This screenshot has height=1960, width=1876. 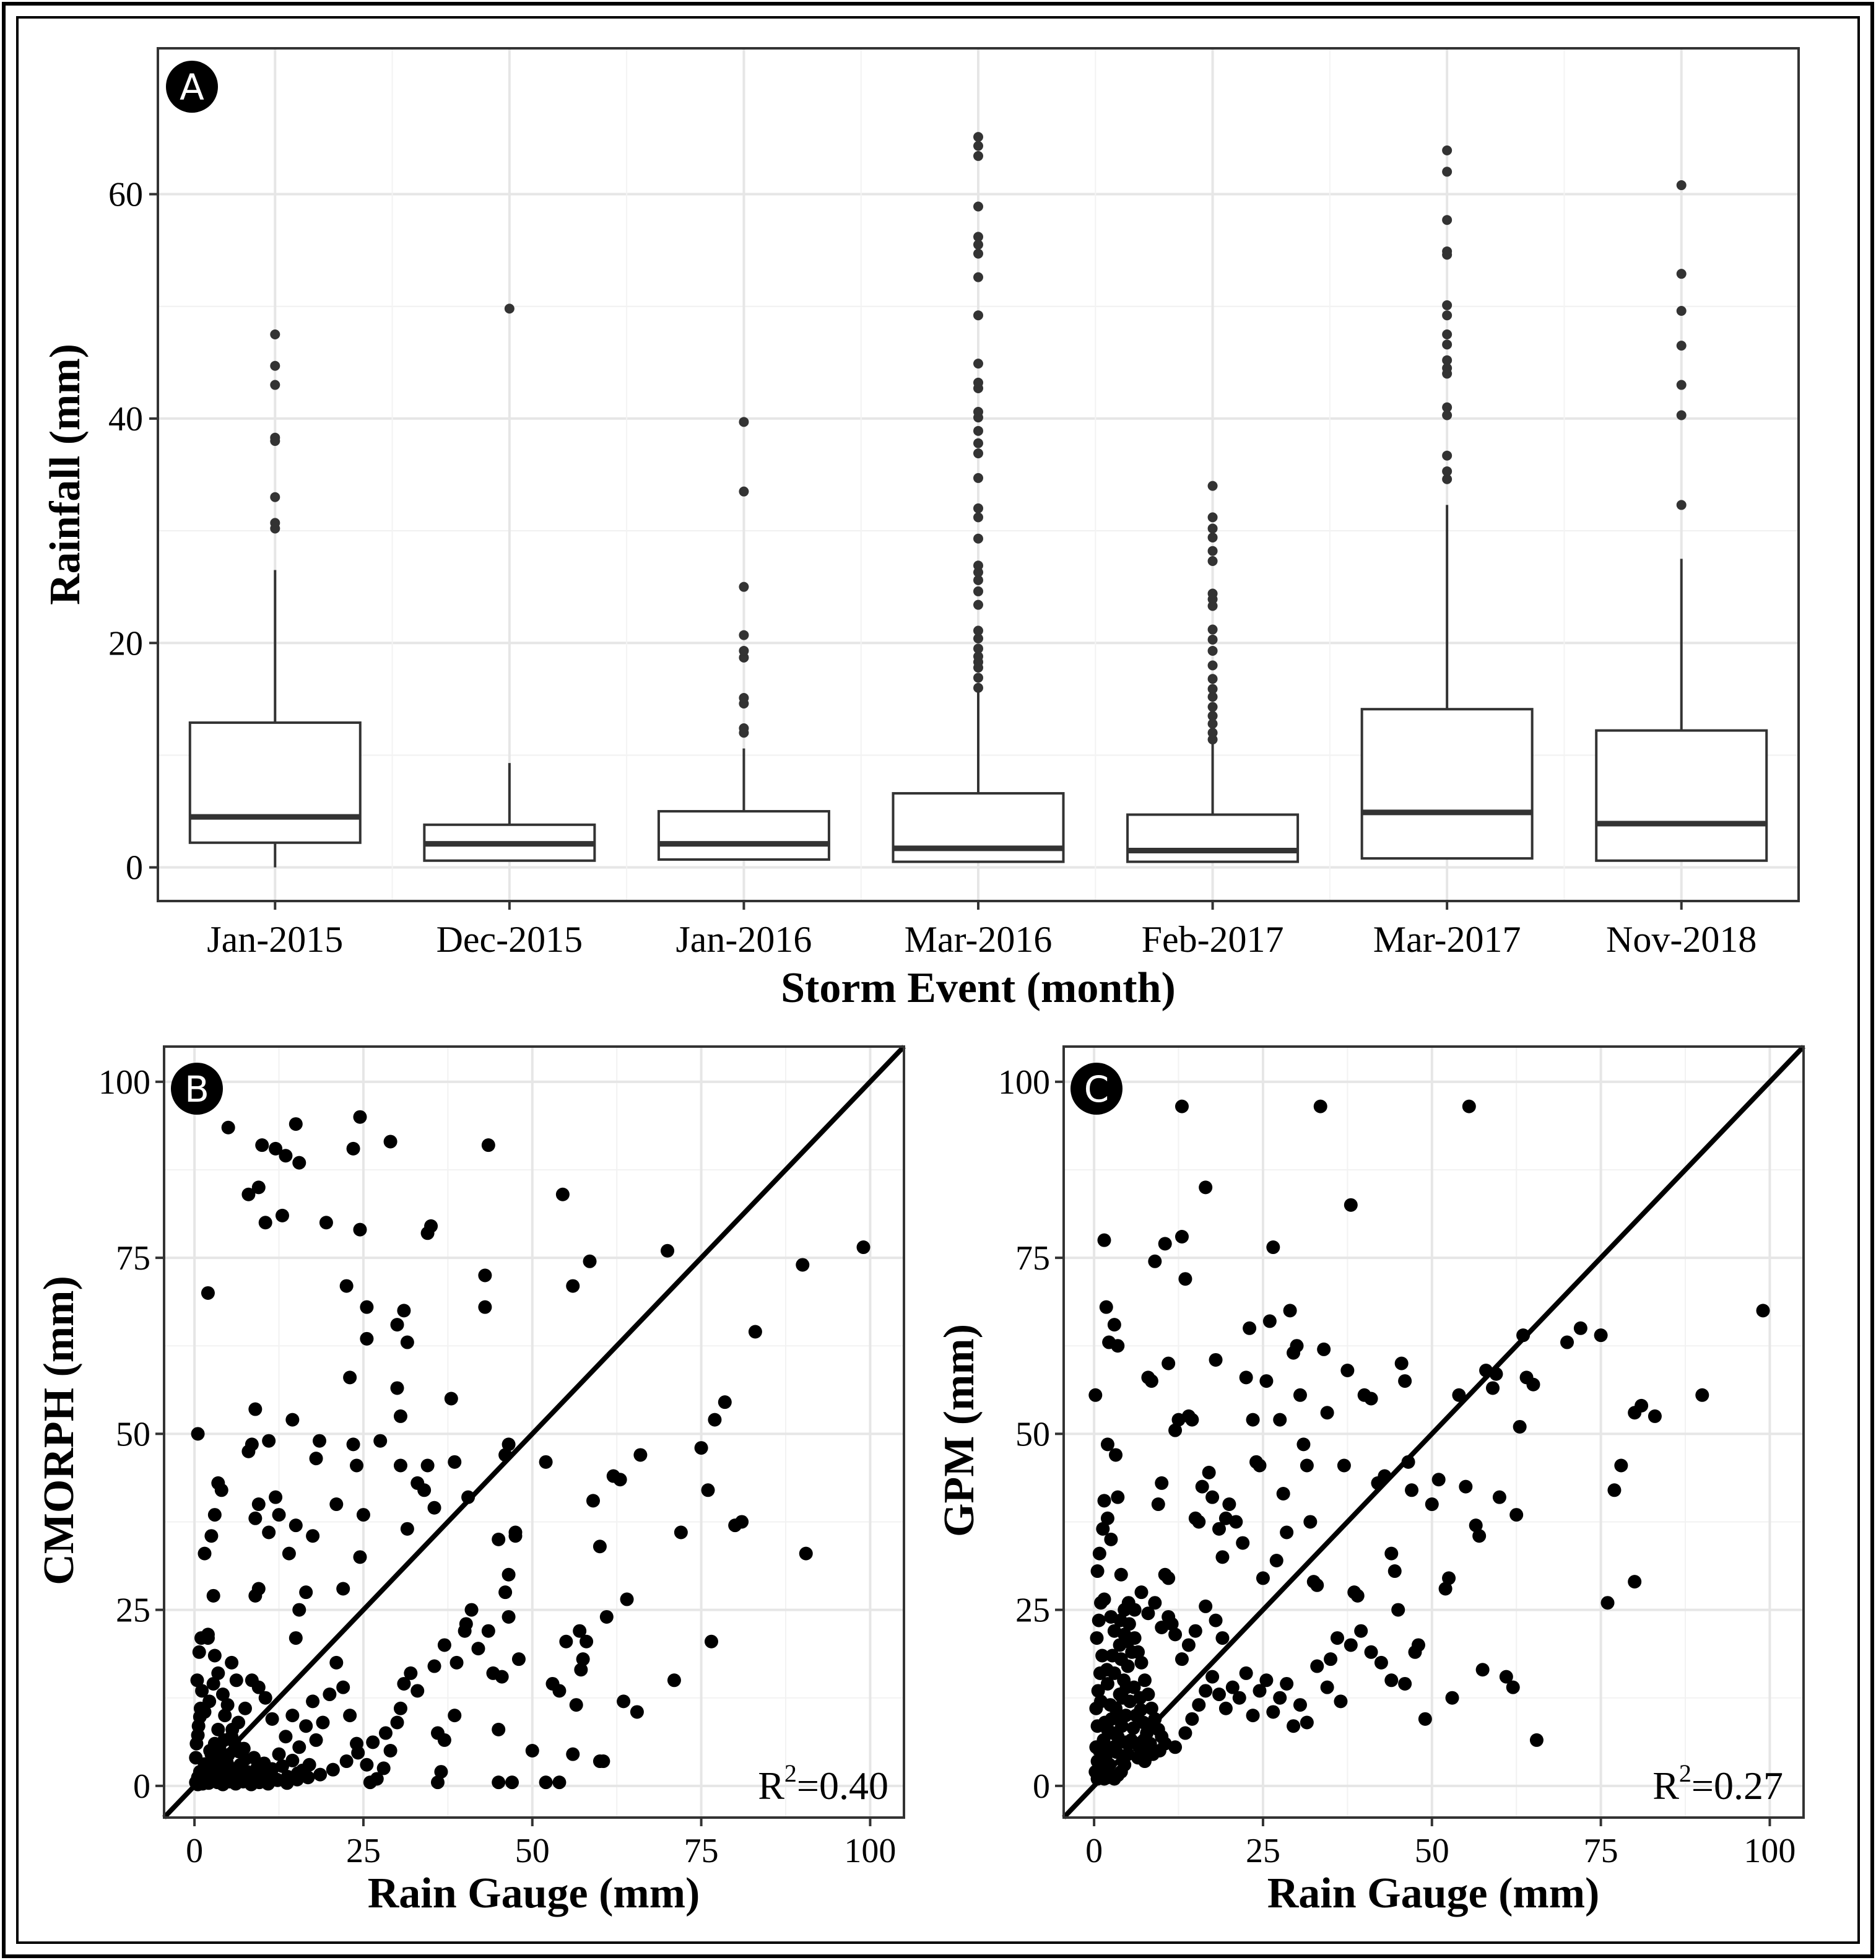 I want to click on box-Nov-2018, so click(x=1681, y=521).